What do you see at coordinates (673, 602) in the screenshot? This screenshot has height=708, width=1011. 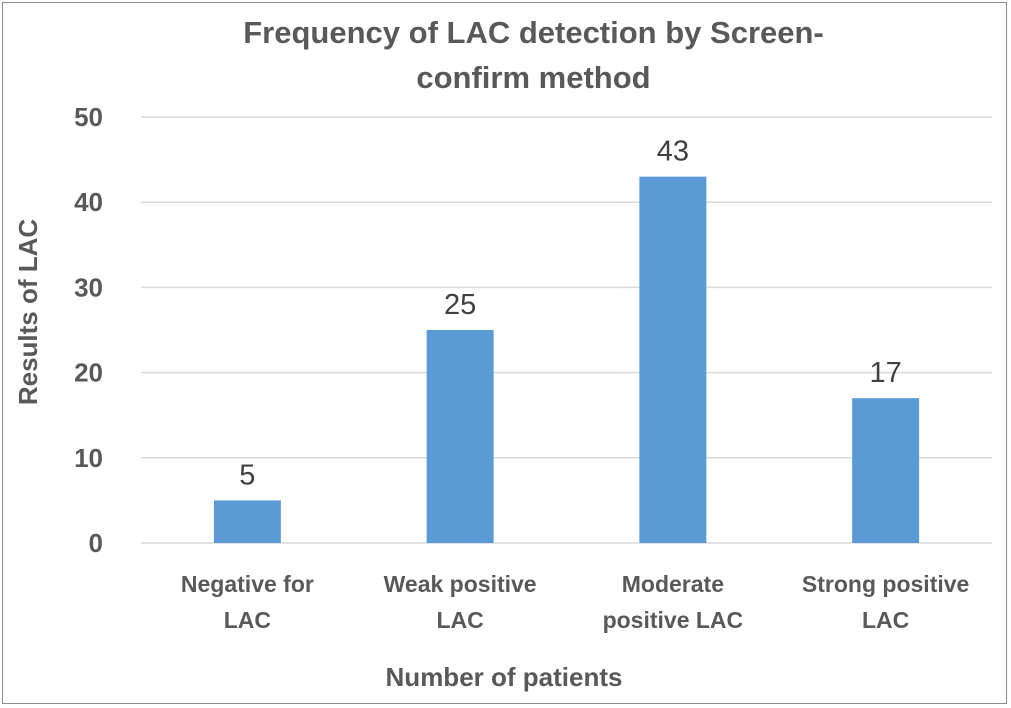 I see `x-tick-label: Moderate positive LAC` at bounding box center [673, 602].